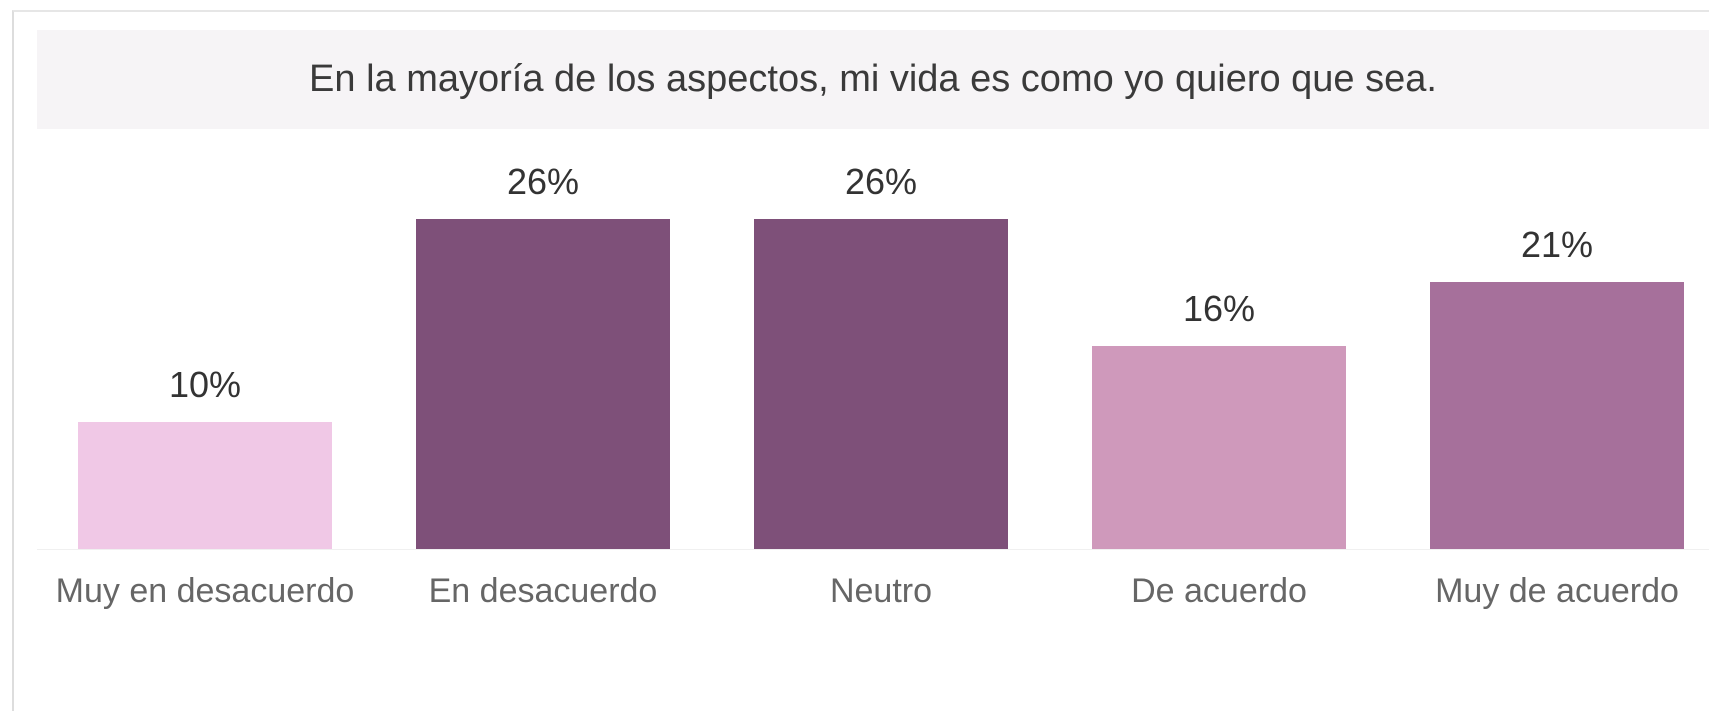 Image resolution: width=1709 pixels, height=711 pixels. Describe the element at coordinates (205, 384) in the screenshot. I see `data-label: 10%` at that location.